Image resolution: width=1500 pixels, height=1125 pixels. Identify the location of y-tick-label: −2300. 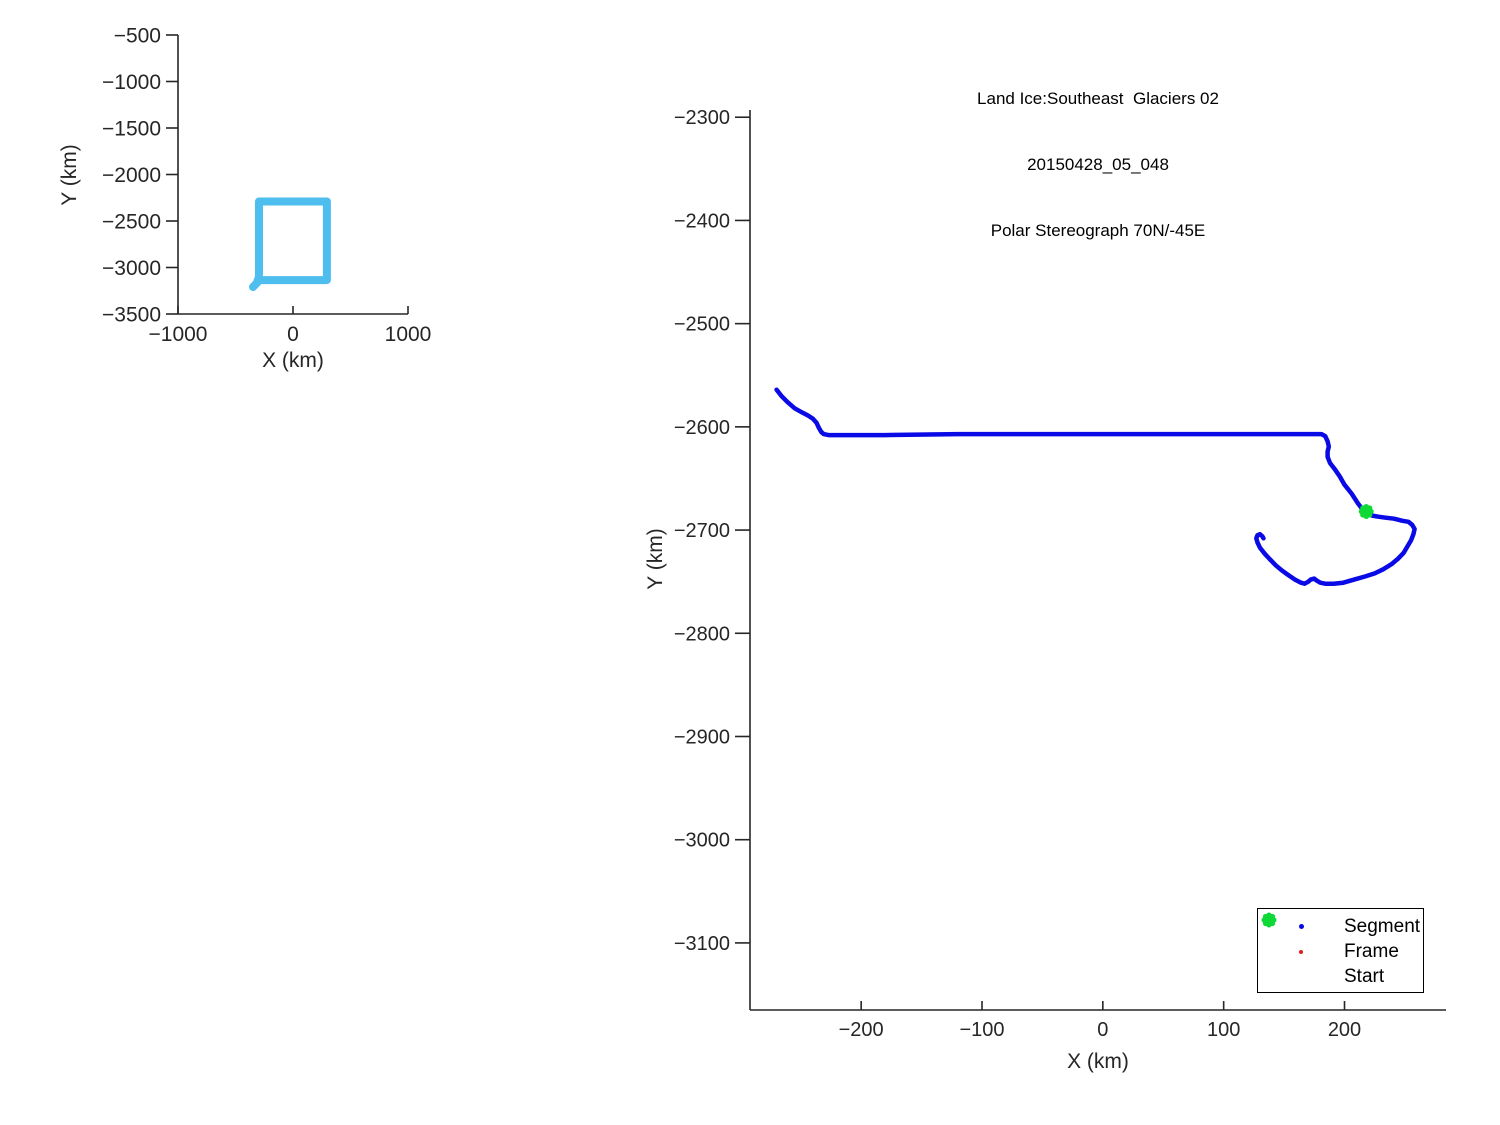
(702, 118).